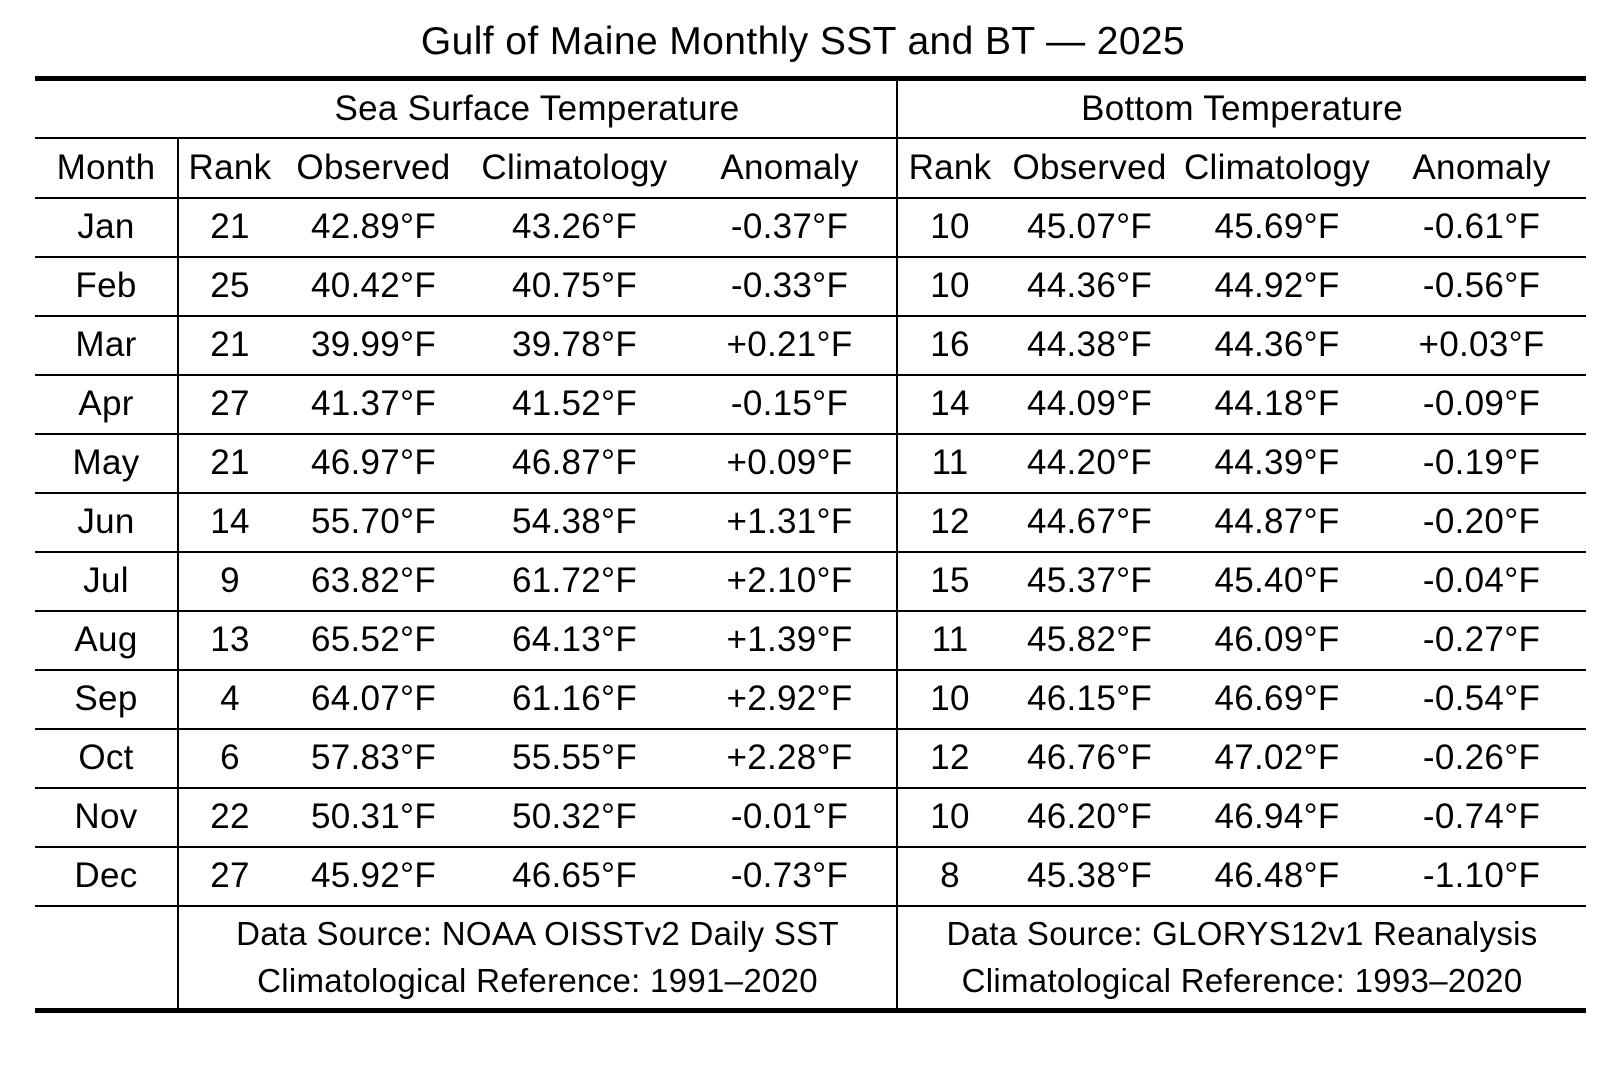 Image resolution: width=1620 pixels, height=1080 pixels. Describe the element at coordinates (790, 227) in the screenshot. I see `sst-anomaly-cell: -0.37°F` at that location.